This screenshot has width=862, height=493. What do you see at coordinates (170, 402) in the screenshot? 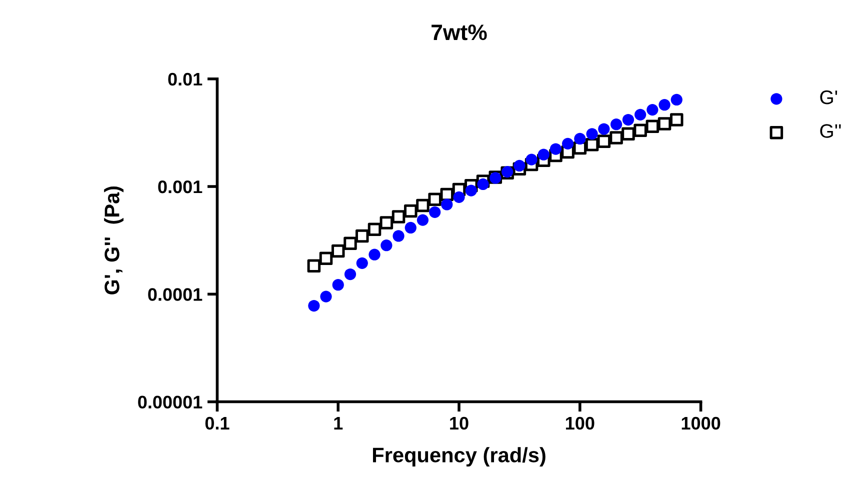
I see `y-tick-label: 0.00001` at bounding box center [170, 402].